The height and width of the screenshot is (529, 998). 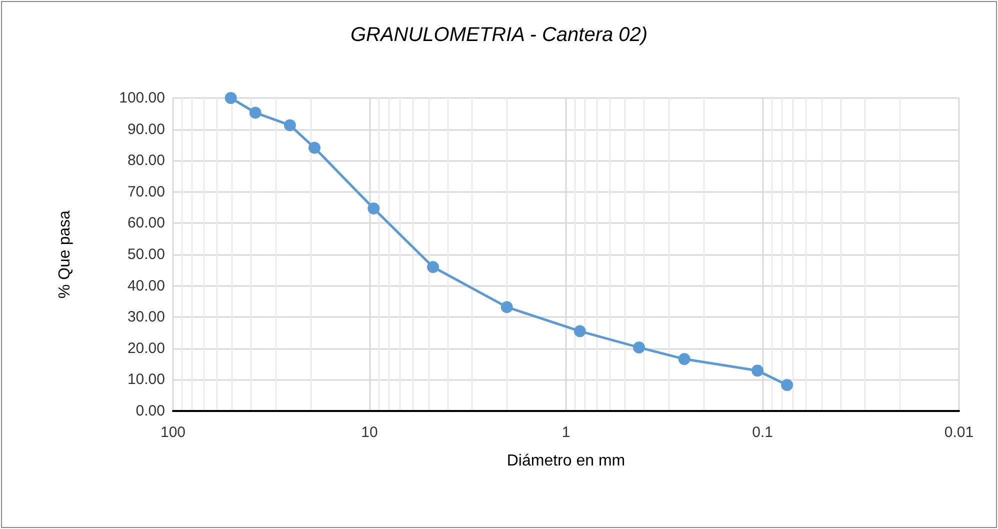 I want to click on y-tick-label: 0.00, so click(x=150, y=411).